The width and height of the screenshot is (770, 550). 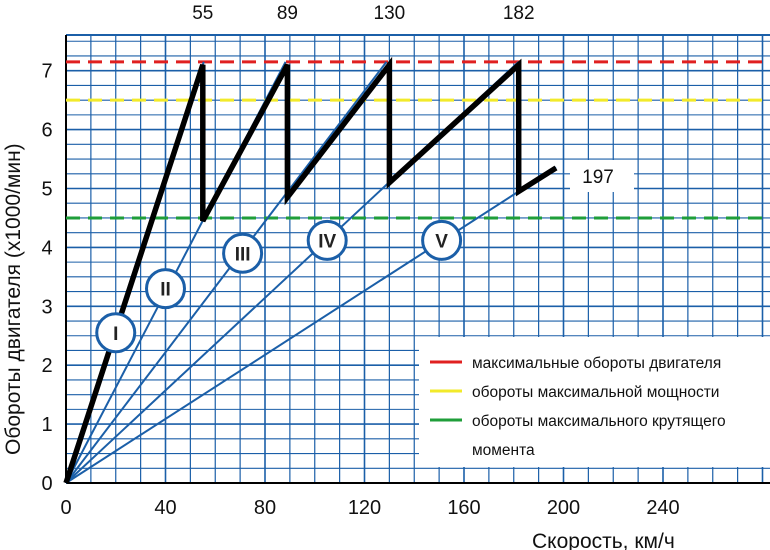 I want to click on x-tick-label: 200, so click(x=563, y=508).